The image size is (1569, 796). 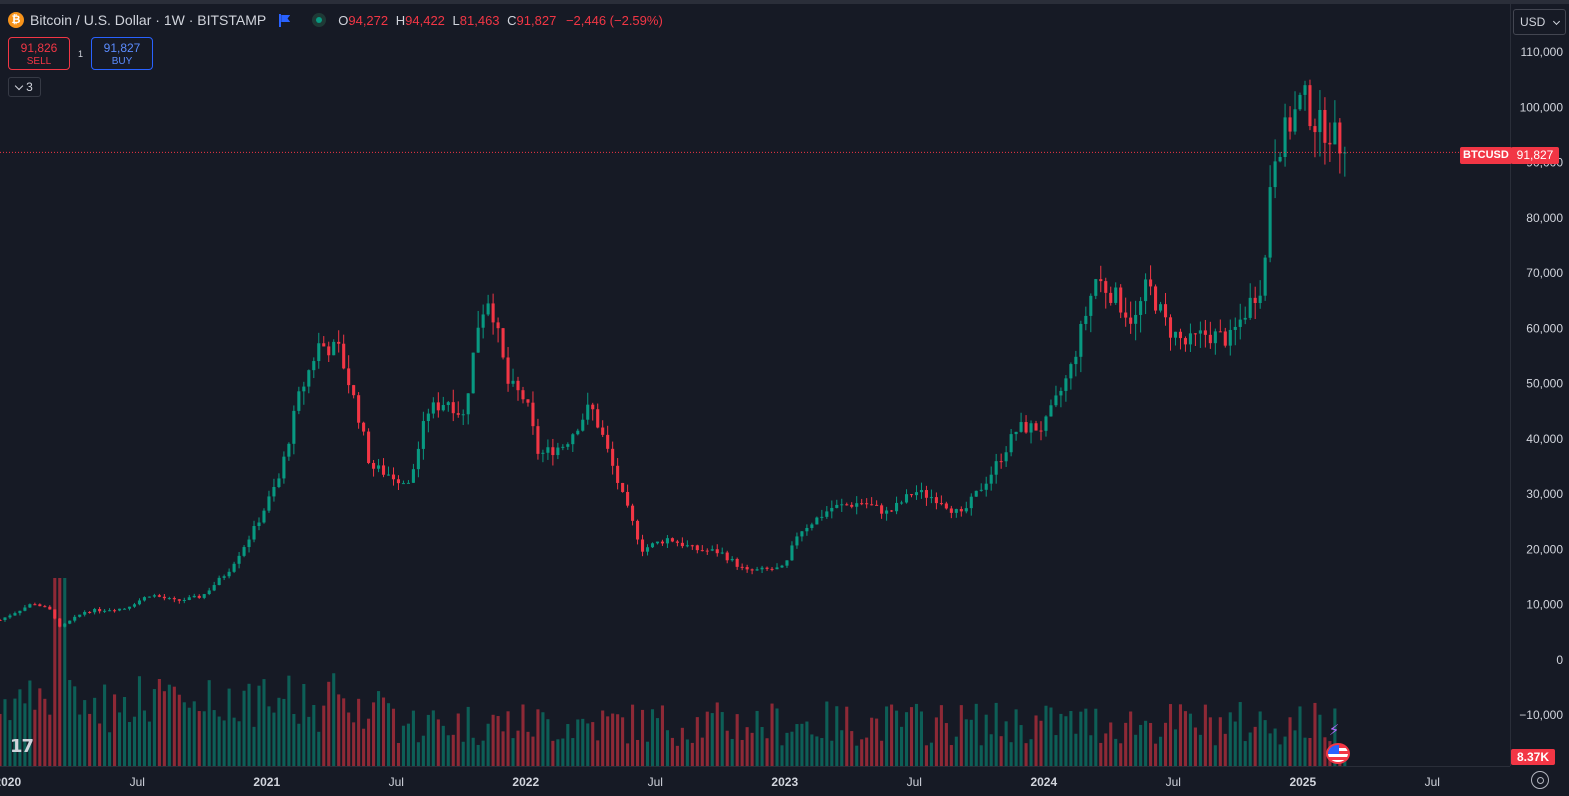 What do you see at coordinates (1043, 782) in the screenshot?
I see `time-tick-label: 2024` at bounding box center [1043, 782].